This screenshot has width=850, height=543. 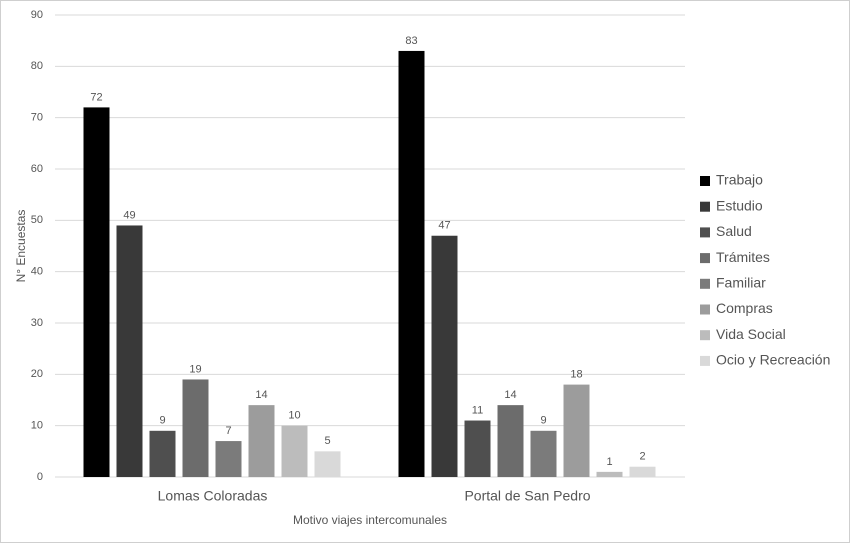 What do you see at coordinates (96, 97) in the screenshot?
I see `value-label: 72` at bounding box center [96, 97].